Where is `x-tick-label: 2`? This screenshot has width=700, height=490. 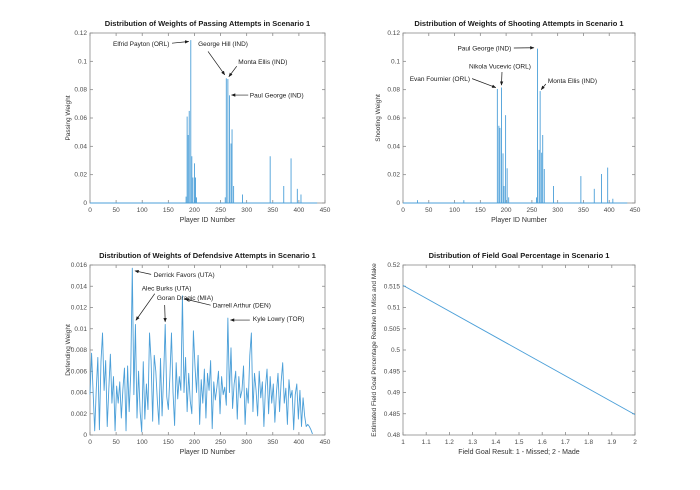
x-tick-label: 2 is located at coordinates (635, 442).